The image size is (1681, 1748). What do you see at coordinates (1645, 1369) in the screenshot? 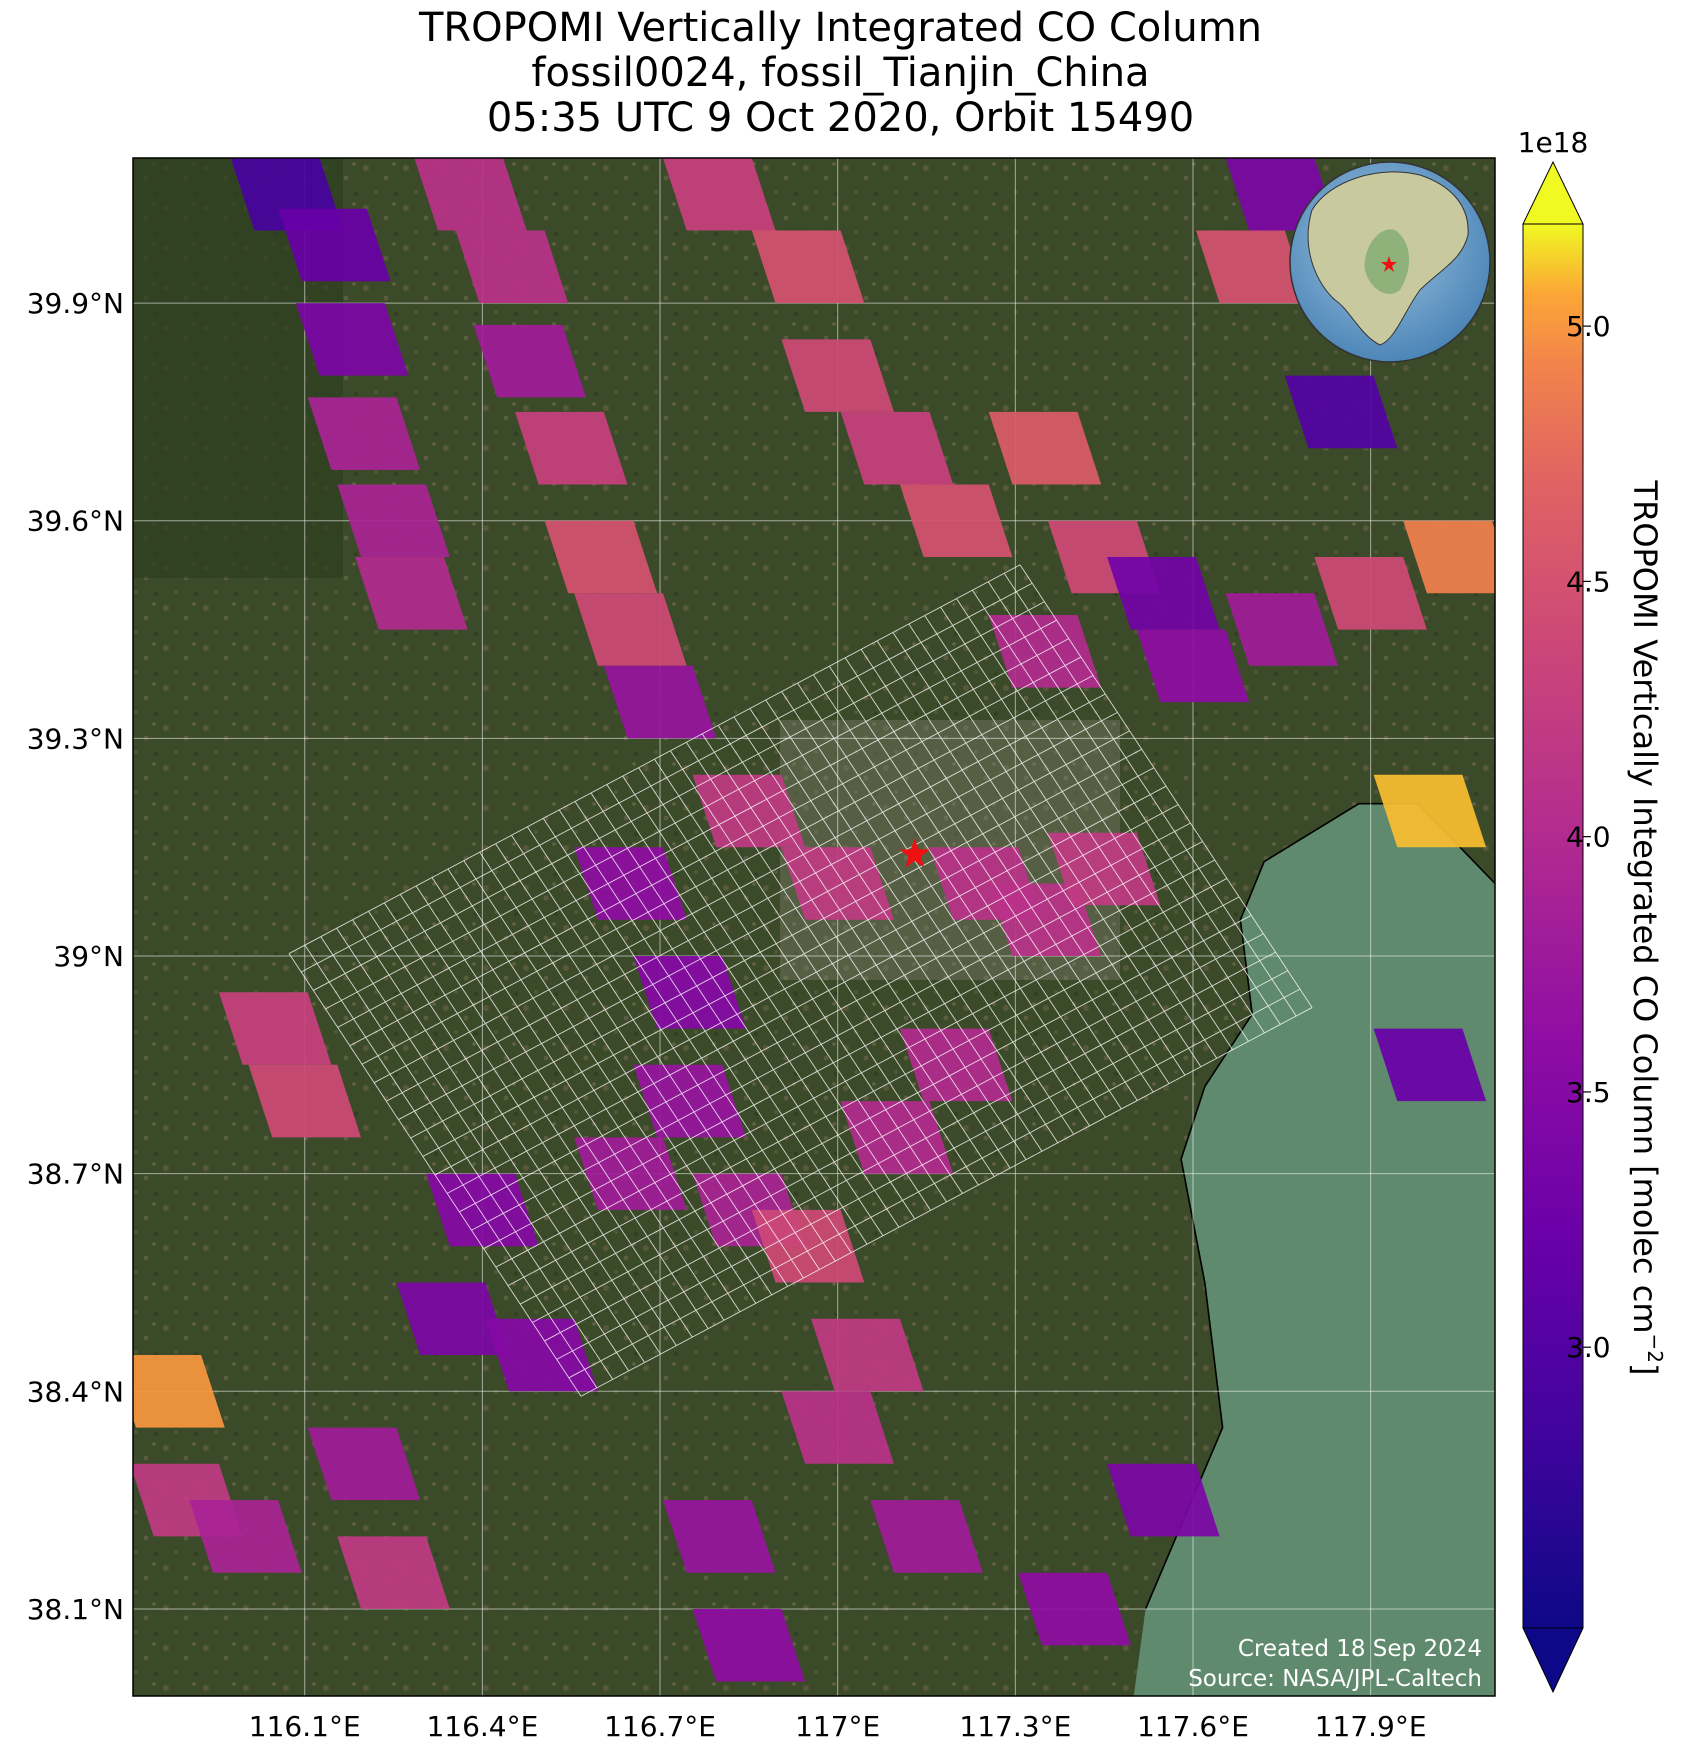
I see `colorbar-label-close: ]` at bounding box center [1645, 1369].